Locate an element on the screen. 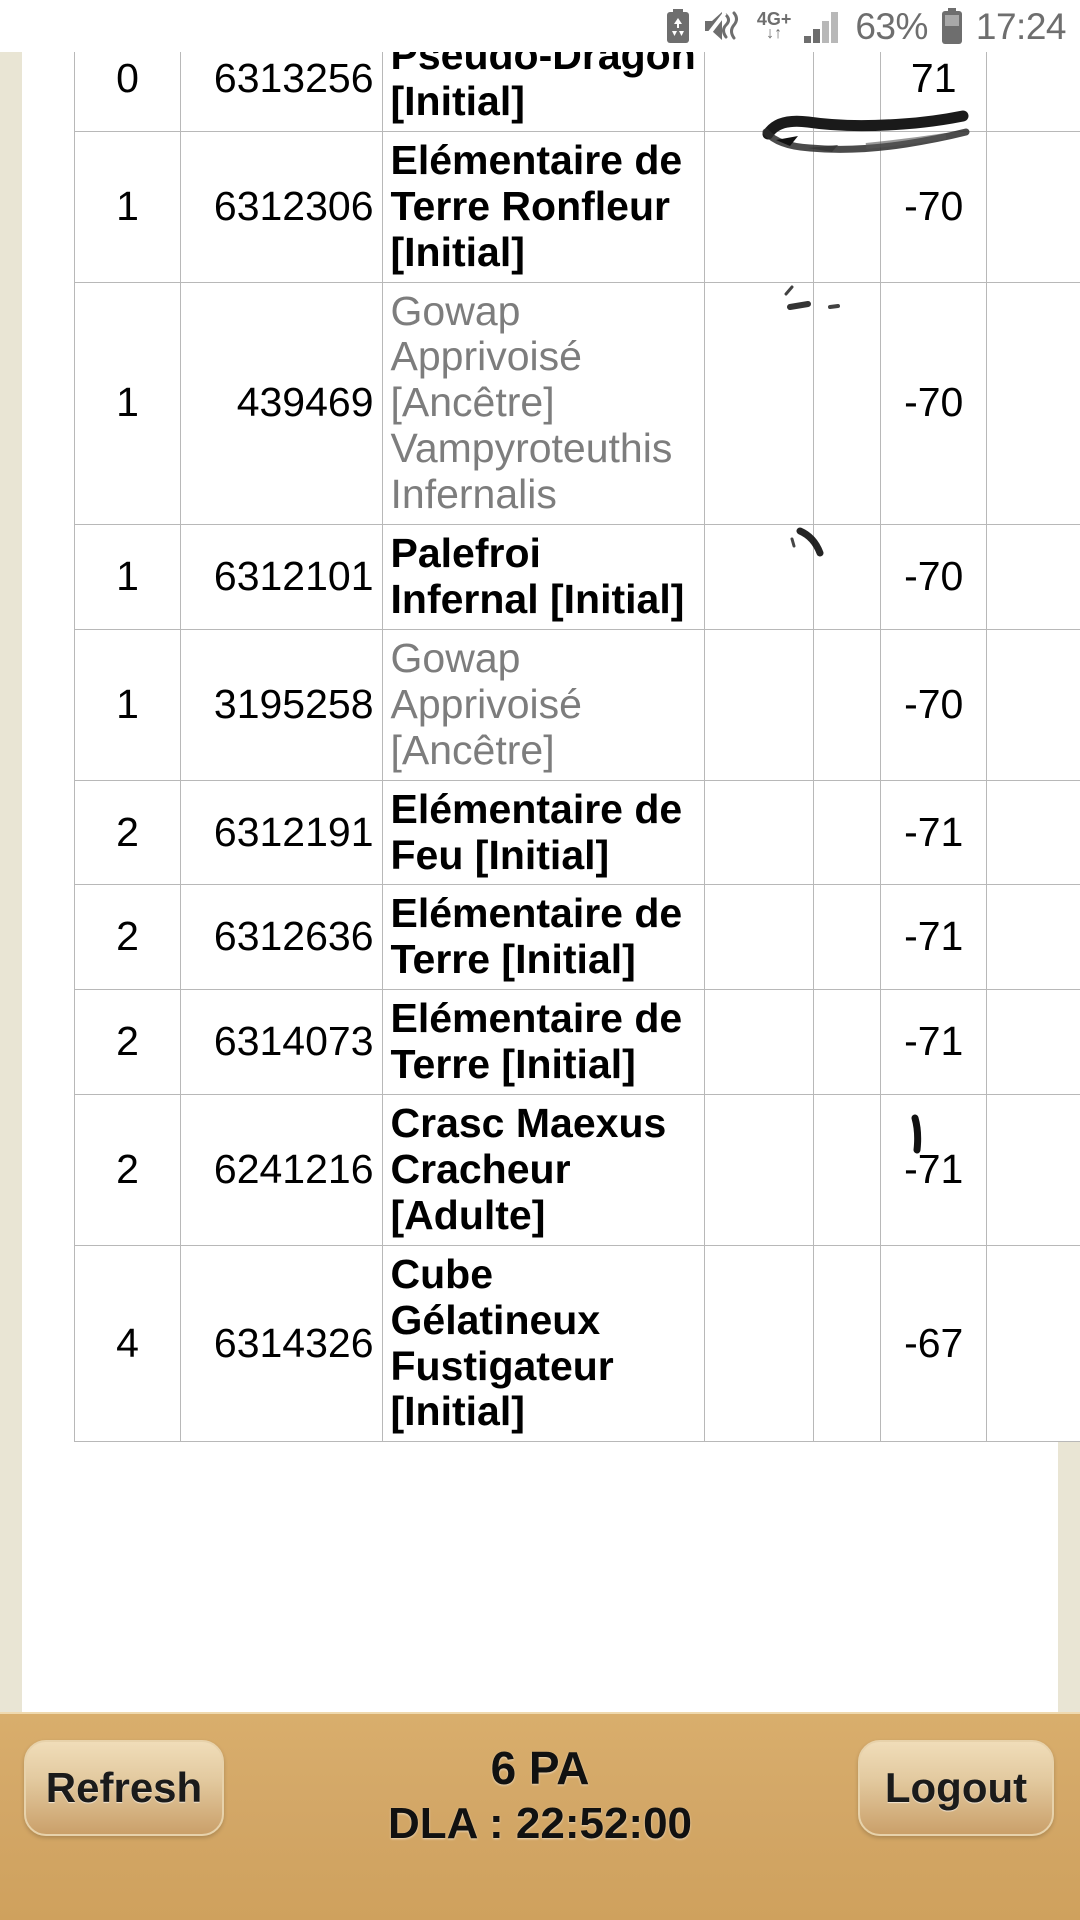 The height and width of the screenshot is (1920, 1080). row-name-cell: Pseudo-Dragon [Initial] is located at coordinates (543, 92).